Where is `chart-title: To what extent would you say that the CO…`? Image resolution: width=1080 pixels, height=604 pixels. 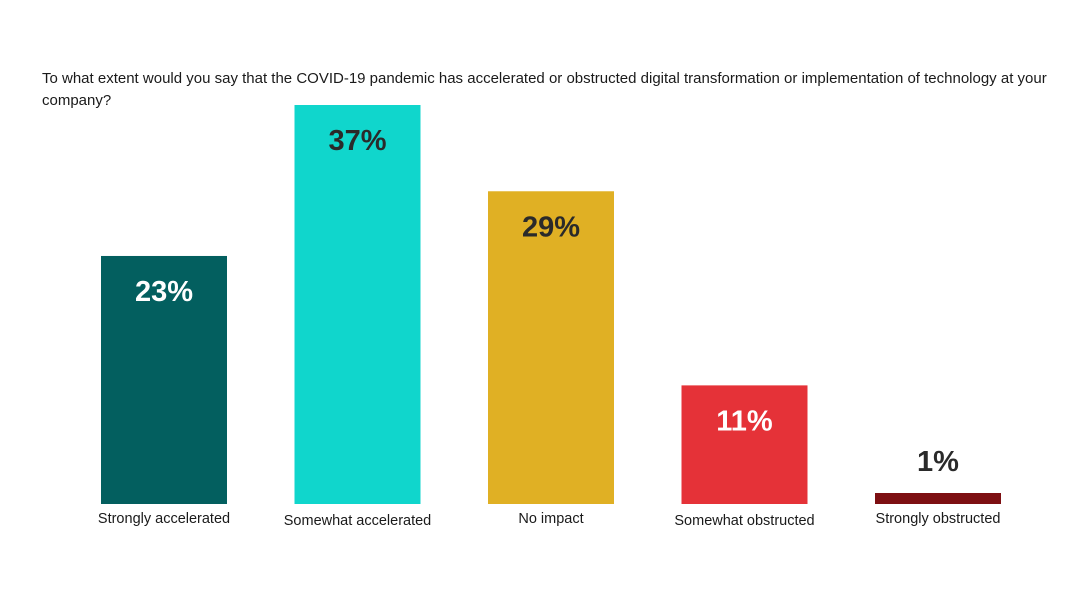 chart-title: To what extent would you say that the CO… is located at coordinates (544, 89).